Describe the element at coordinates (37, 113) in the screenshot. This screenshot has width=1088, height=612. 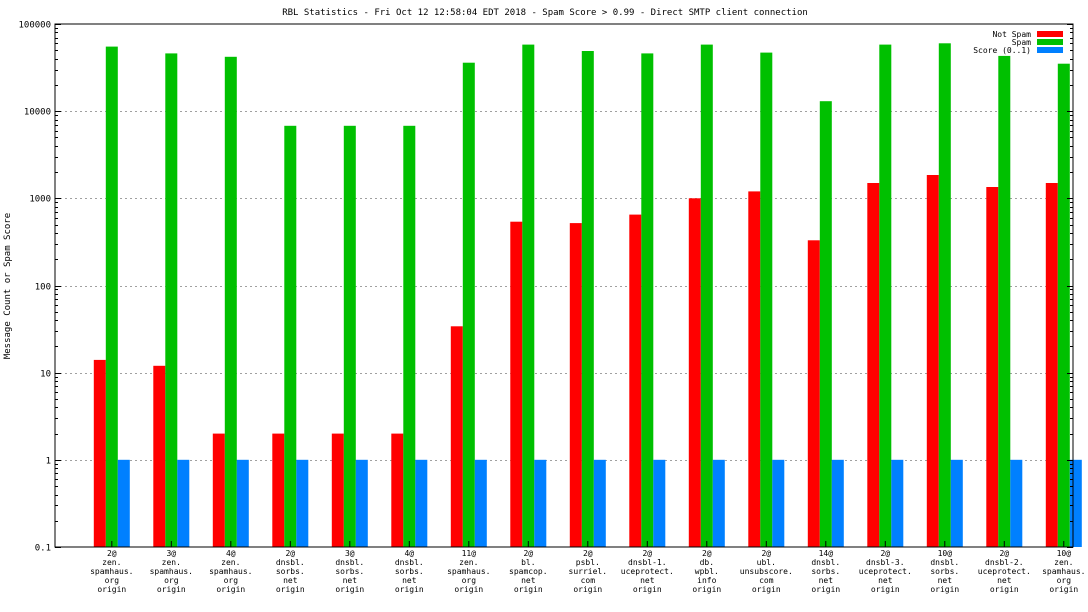
I see `y-tick-label: 10000` at that location.